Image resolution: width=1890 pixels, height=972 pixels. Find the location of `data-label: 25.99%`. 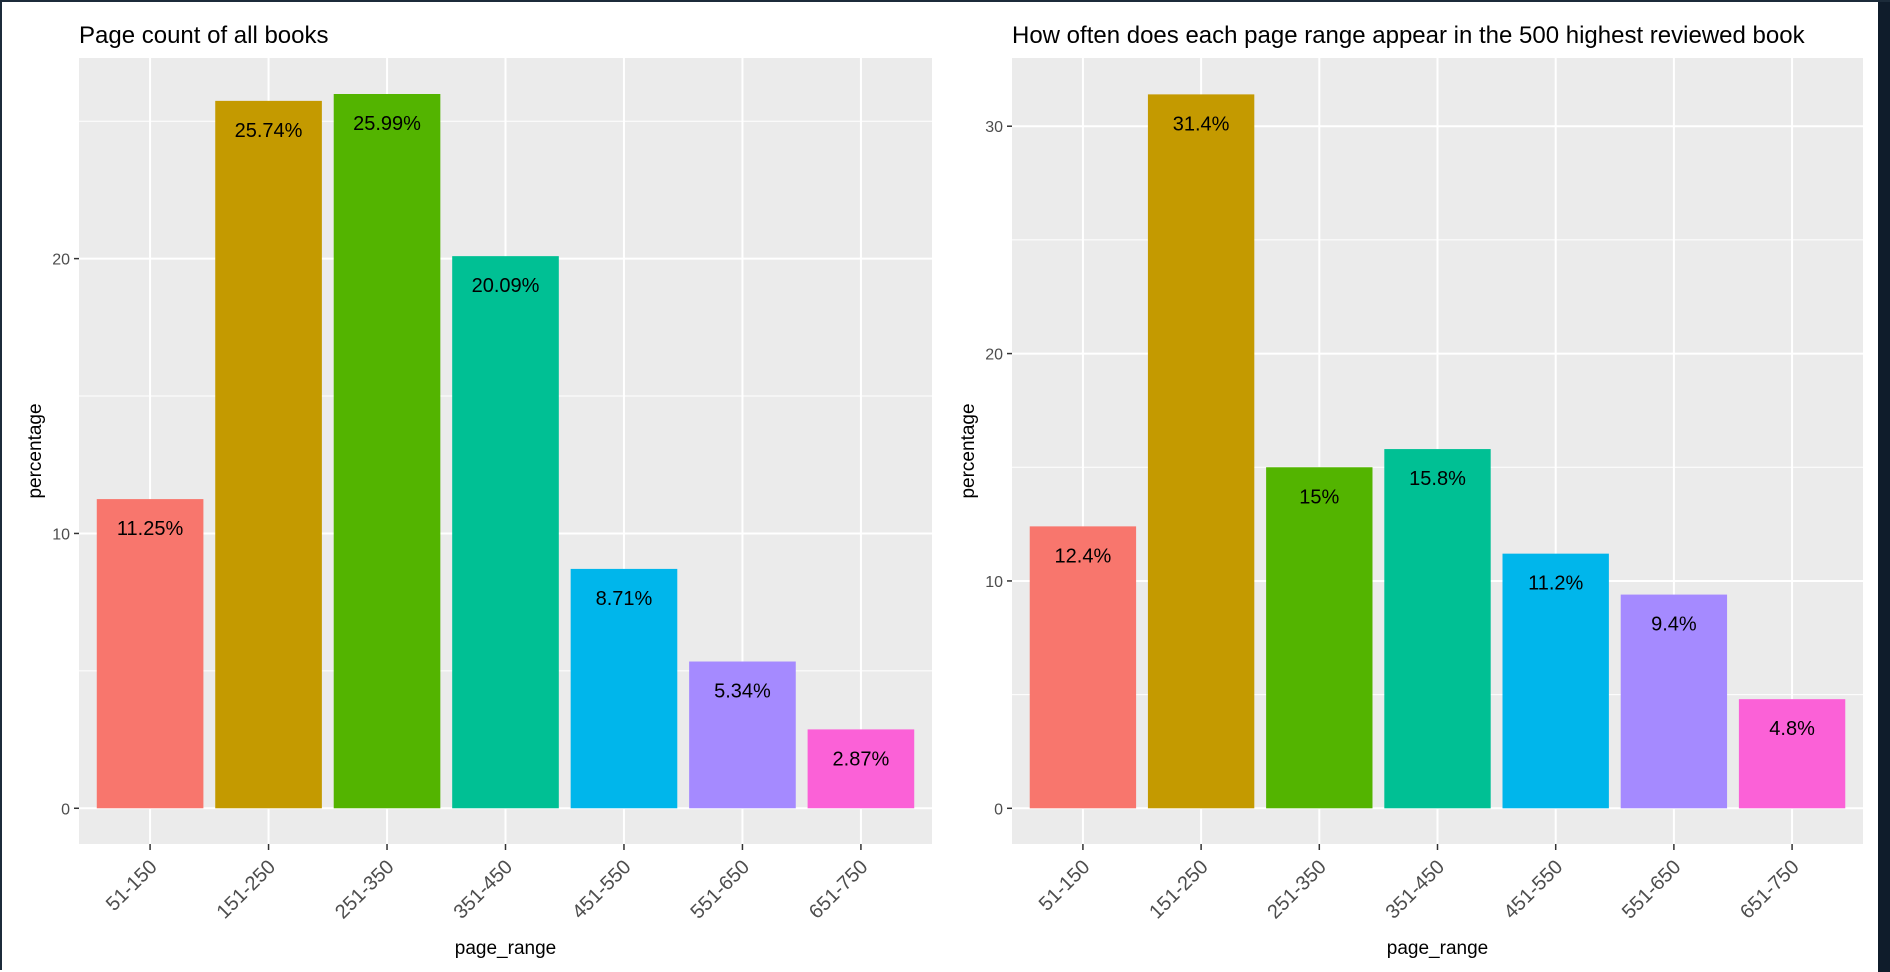

data-label: 25.99% is located at coordinates (387, 124).